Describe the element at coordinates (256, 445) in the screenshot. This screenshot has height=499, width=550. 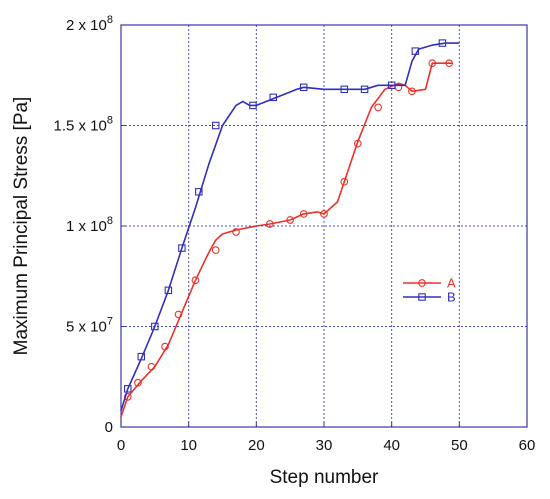
I see `x-tick-label: 20` at that location.